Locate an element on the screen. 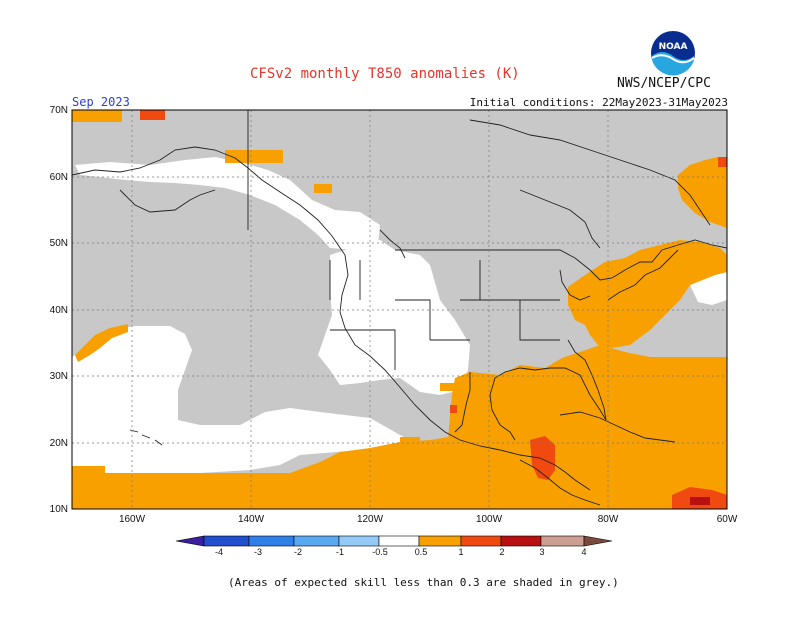 Image resolution: width=800 pixels, height=618 pixels. lon-label: 120W is located at coordinates (370, 519).